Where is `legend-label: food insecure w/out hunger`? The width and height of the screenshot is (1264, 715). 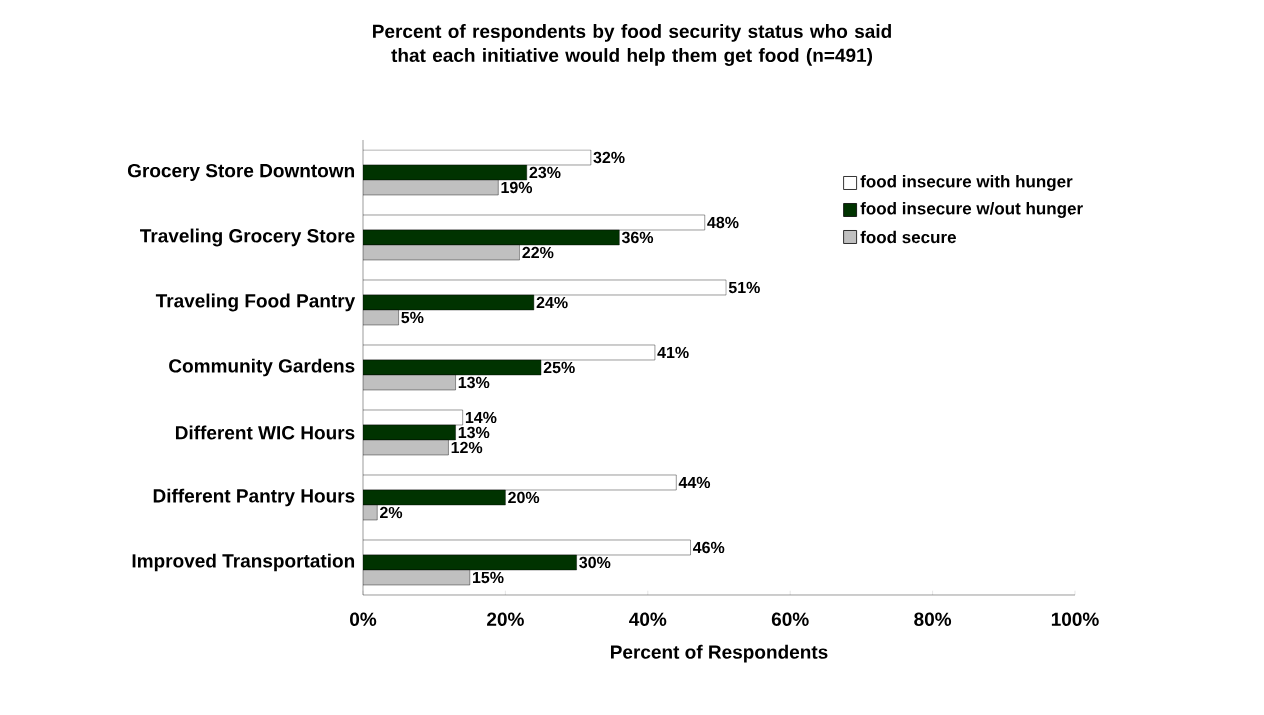 legend-label: food insecure w/out hunger is located at coordinates (971, 210).